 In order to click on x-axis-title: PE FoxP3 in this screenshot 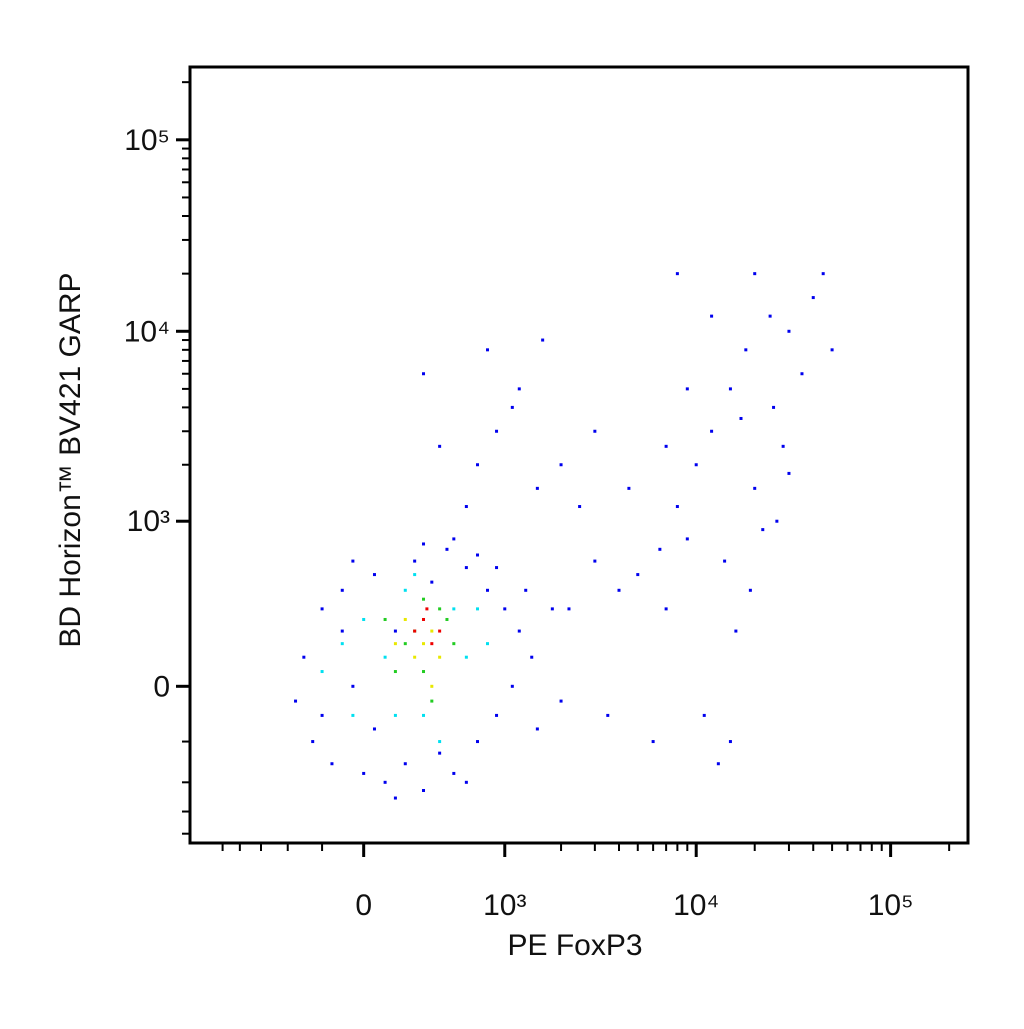, I will do `click(574, 945)`.